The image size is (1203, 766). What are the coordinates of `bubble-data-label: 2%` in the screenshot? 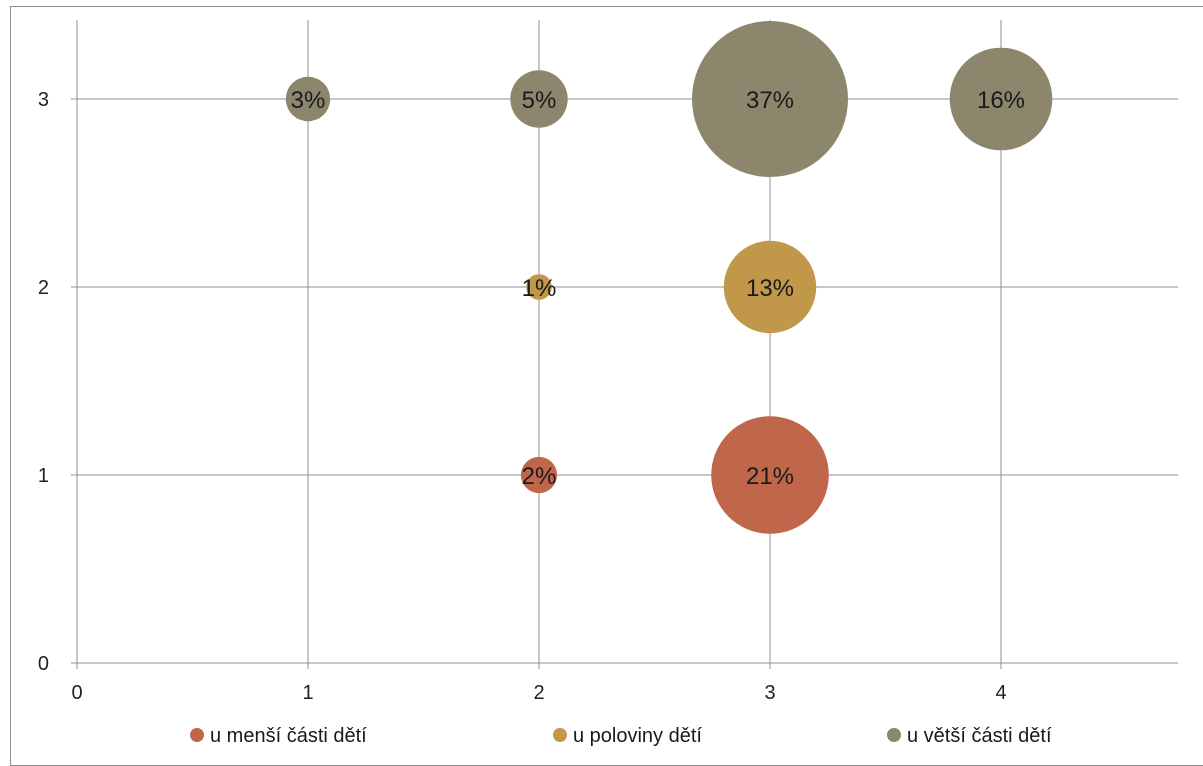 It's located at (539, 476).